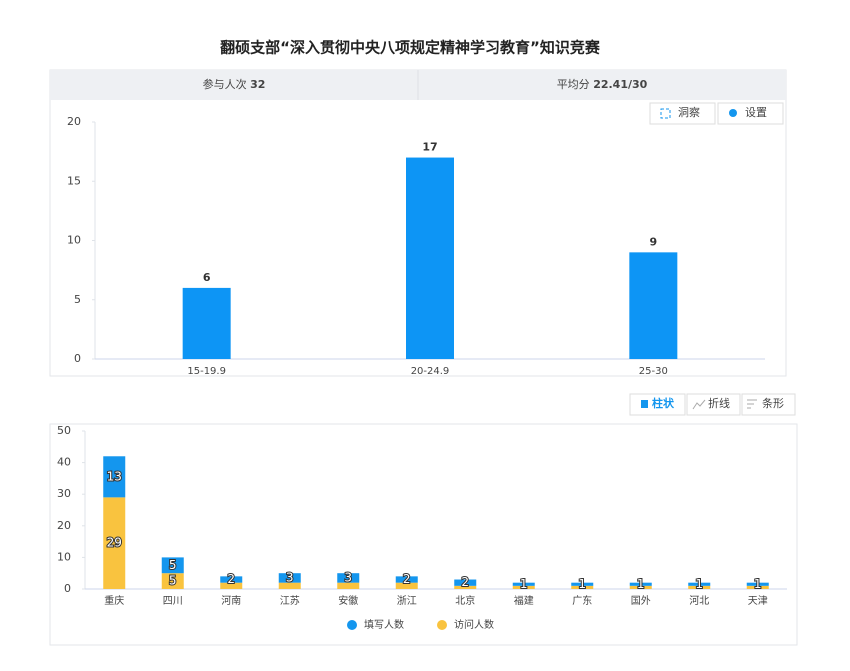 The image size is (850, 671). Describe the element at coordinates (773, 403) in the screenshot. I see `button-label: 条形` at that location.